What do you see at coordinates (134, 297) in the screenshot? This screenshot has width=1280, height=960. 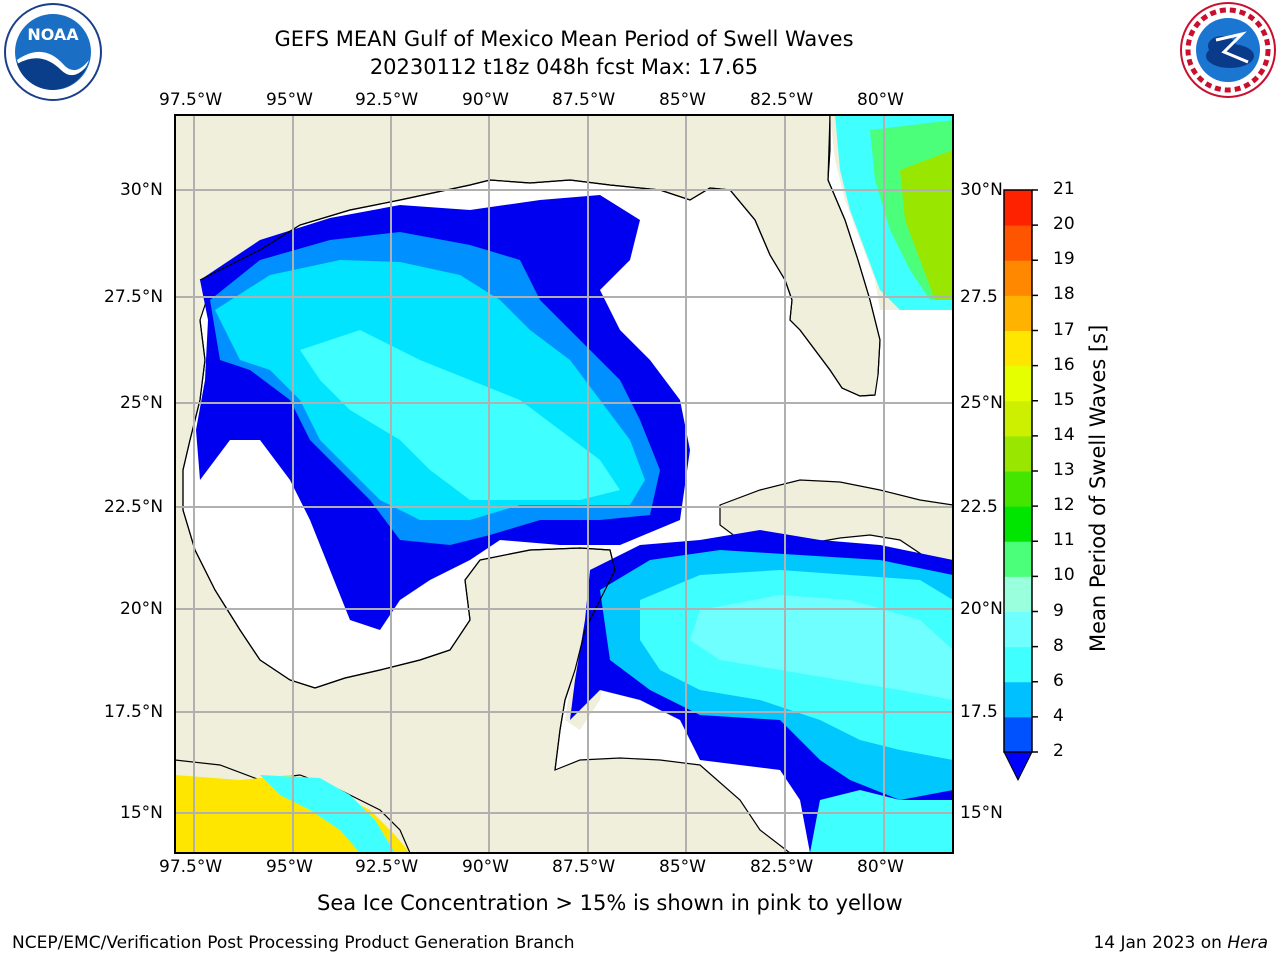 I see `lat-label: 27.5°N` at bounding box center [134, 297].